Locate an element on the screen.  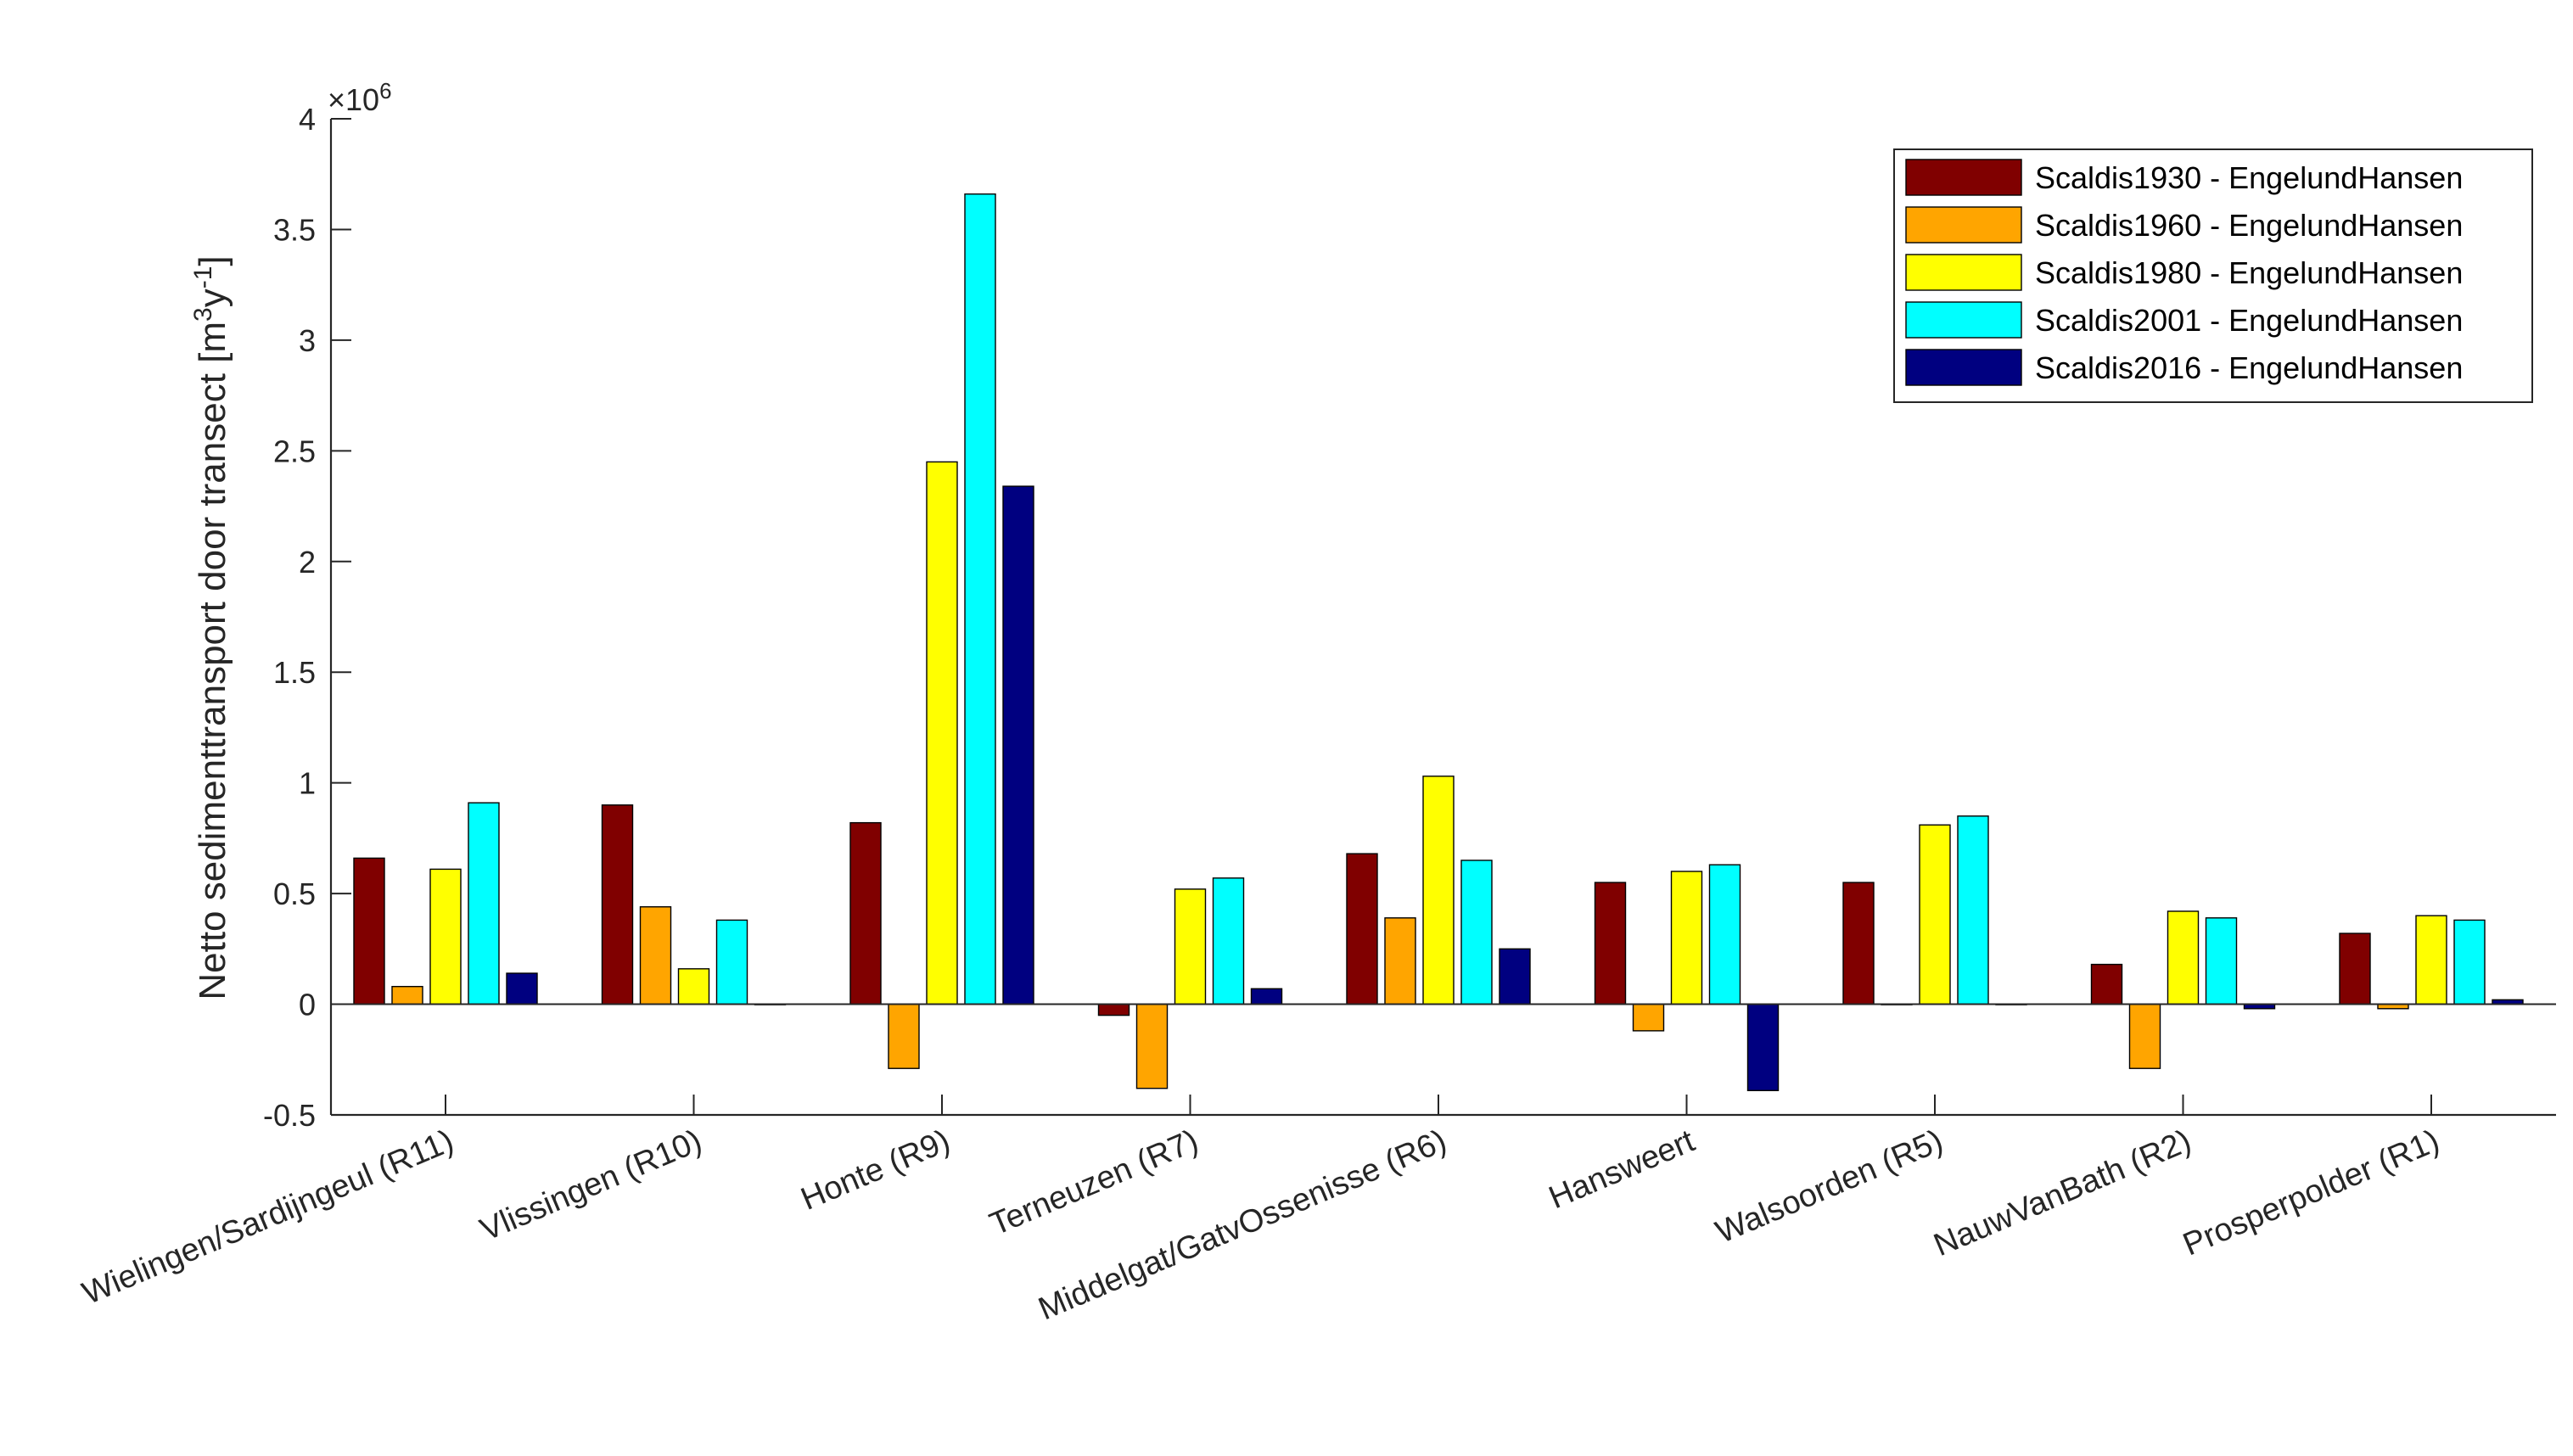
x-tick-label: Vlissingen (R10) is located at coordinates (591, 1186).